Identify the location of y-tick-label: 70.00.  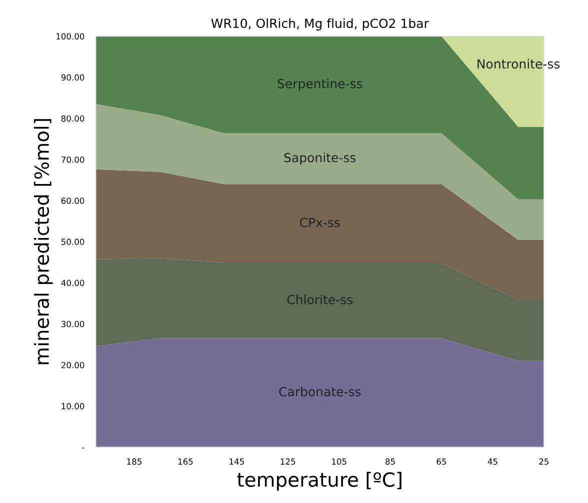
(73, 159).